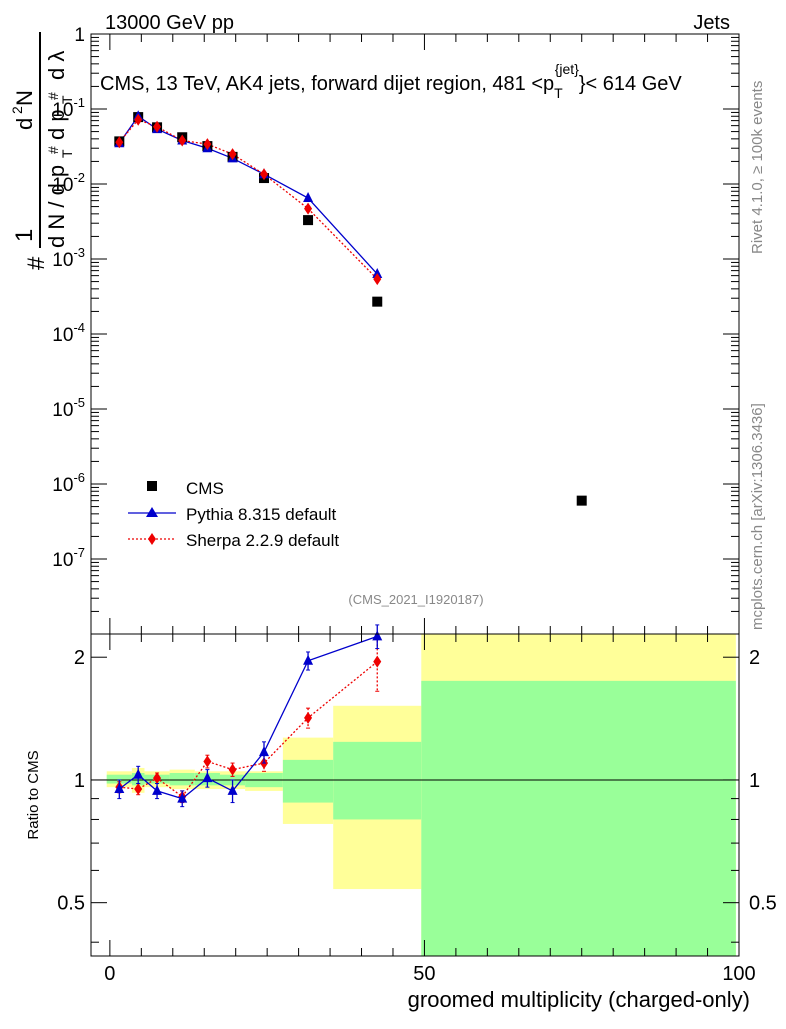  What do you see at coordinates (109, 974) in the screenshot?
I see `x-tick-label: 0` at bounding box center [109, 974].